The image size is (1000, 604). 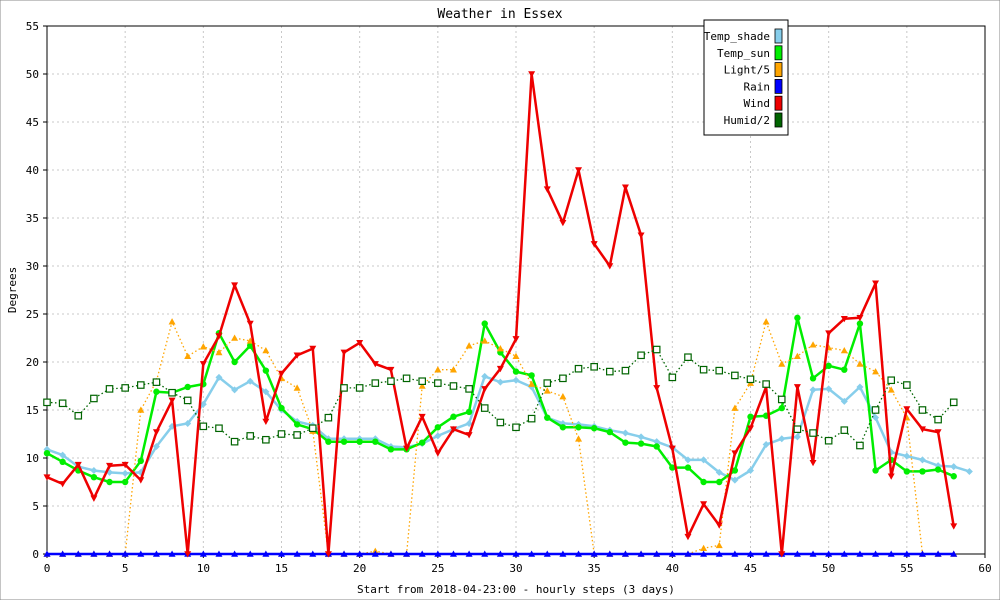 I want to click on legend-label: Humid/2, so click(x=747, y=120).